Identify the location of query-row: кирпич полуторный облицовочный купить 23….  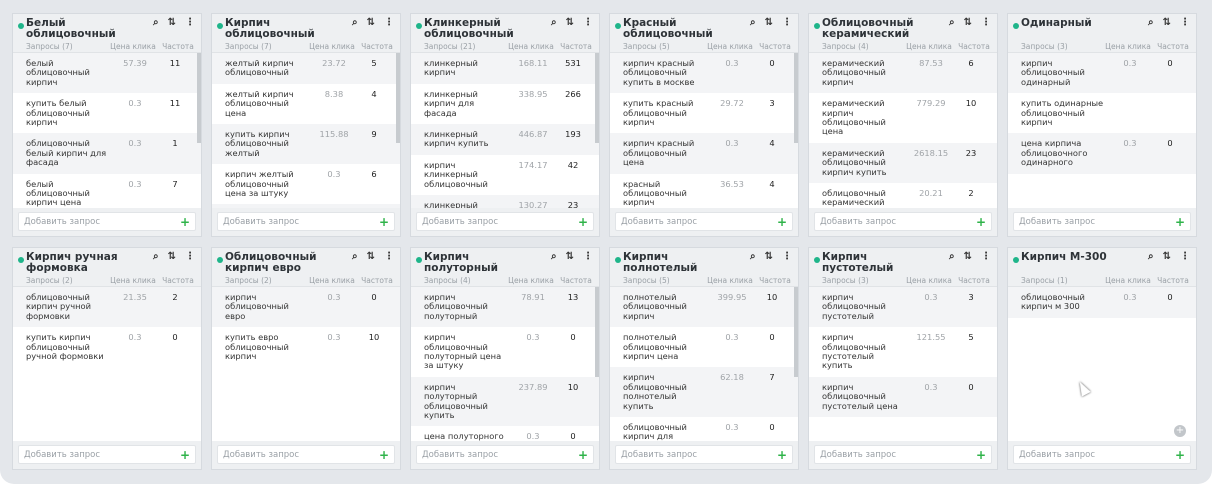
(505, 401).